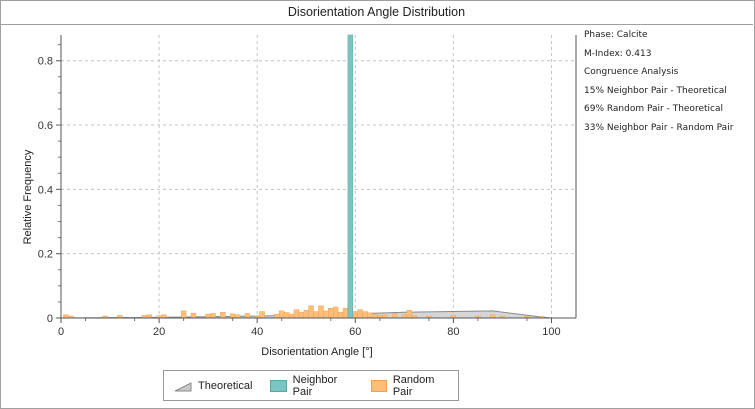 The width and height of the screenshot is (755, 409). Describe the element at coordinates (45, 62) in the screenshot. I see `y-tick-label: 0.8` at that location.